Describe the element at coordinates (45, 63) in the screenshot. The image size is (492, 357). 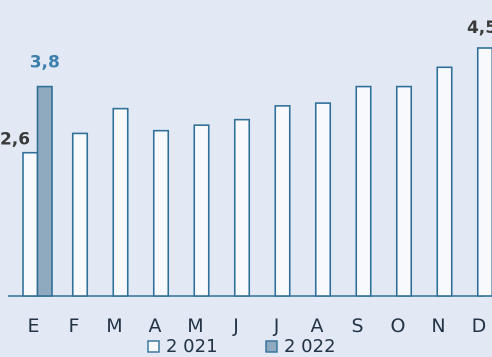
I see `data-label-1: 3,8` at that location.